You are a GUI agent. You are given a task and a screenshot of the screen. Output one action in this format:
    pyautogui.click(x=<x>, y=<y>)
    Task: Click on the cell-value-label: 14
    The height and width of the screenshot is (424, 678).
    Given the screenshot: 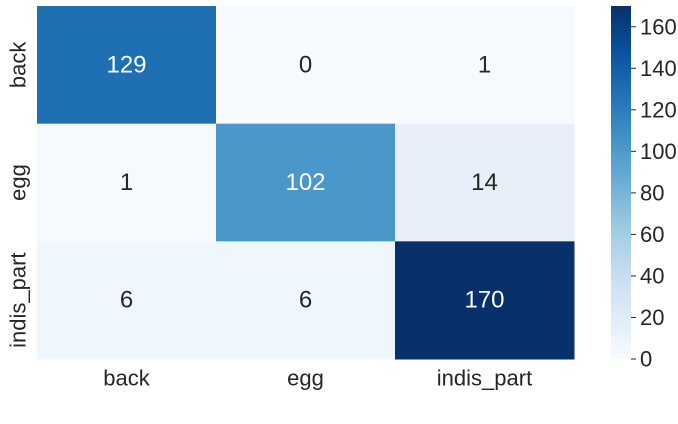 What is the action you would take?
    pyautogui.click(x=484, y=182)
    